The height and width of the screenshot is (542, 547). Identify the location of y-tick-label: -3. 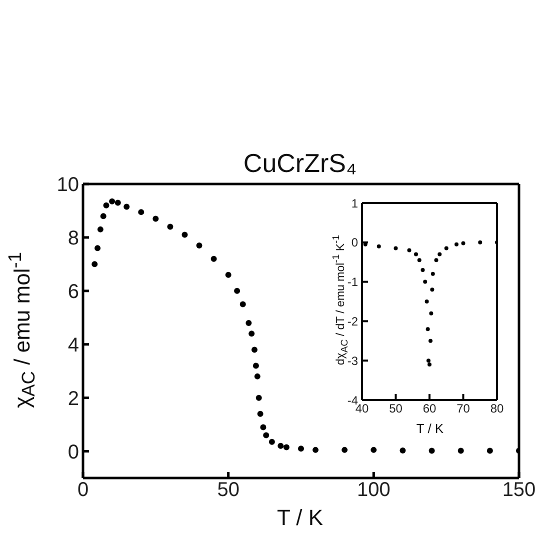
(352, 361).